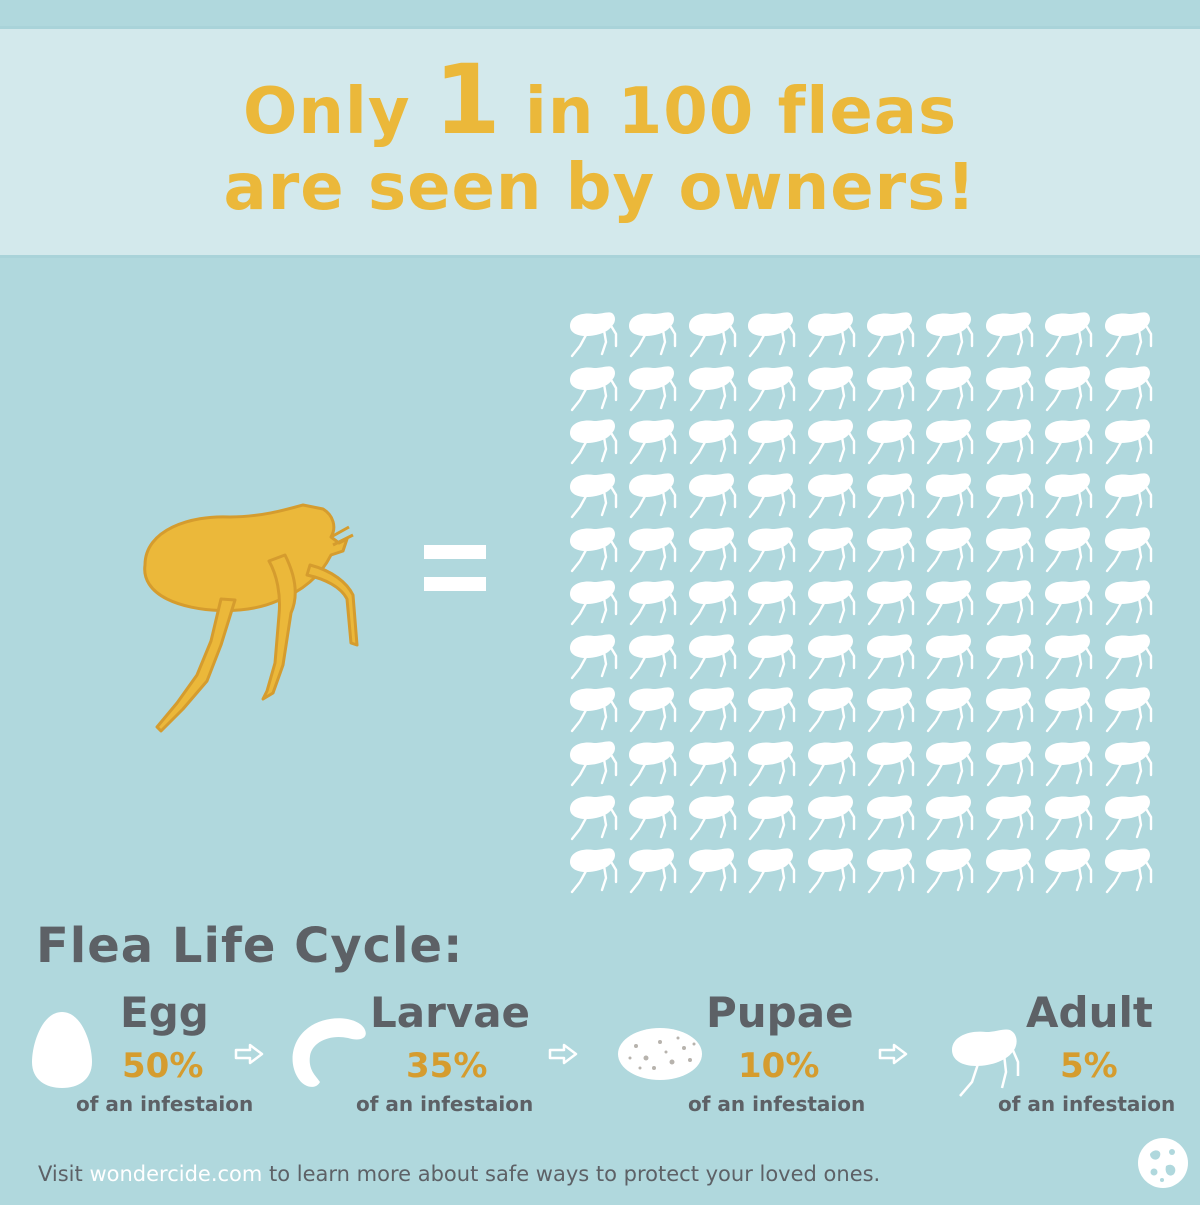 The image size is (1200, 1205). I want to click on headline-number: 1, so click(467, 100).